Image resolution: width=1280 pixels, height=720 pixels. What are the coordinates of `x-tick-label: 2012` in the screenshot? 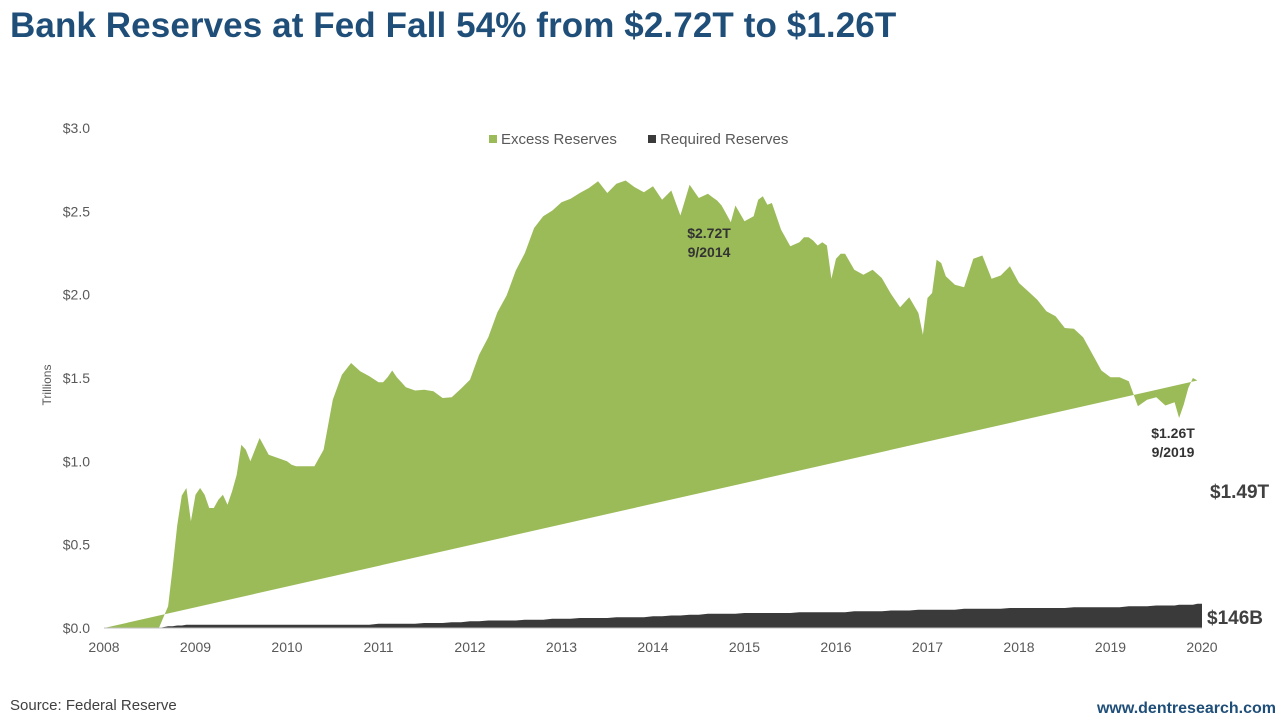 It's located at (469, 647).